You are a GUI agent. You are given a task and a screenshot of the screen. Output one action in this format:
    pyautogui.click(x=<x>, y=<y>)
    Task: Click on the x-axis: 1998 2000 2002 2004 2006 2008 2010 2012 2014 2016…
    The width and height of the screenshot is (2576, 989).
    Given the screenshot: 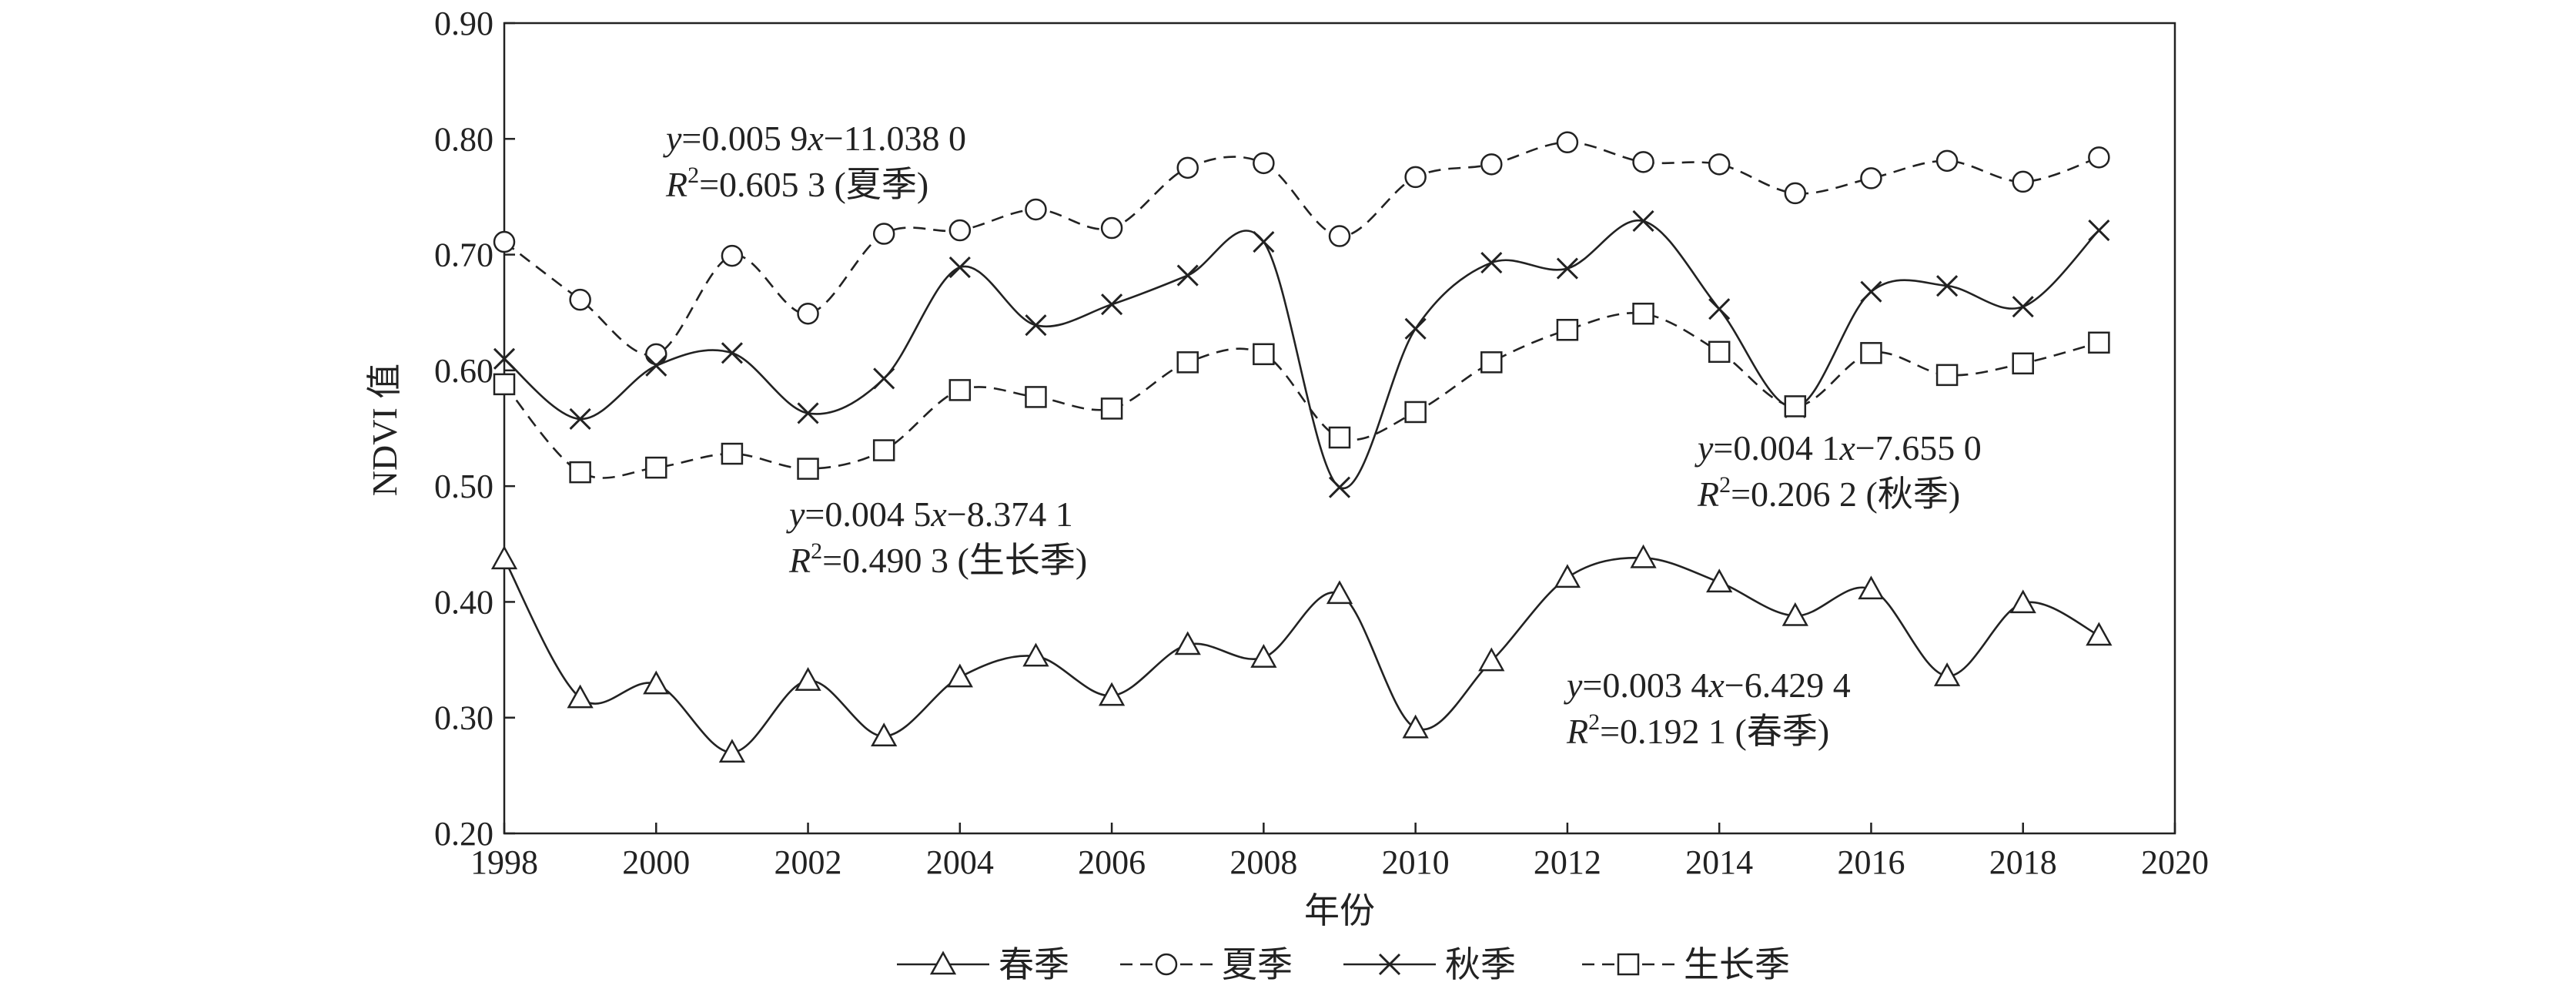 What is the action you would take?
    pyautogui.click(x=1339, y=852)
    